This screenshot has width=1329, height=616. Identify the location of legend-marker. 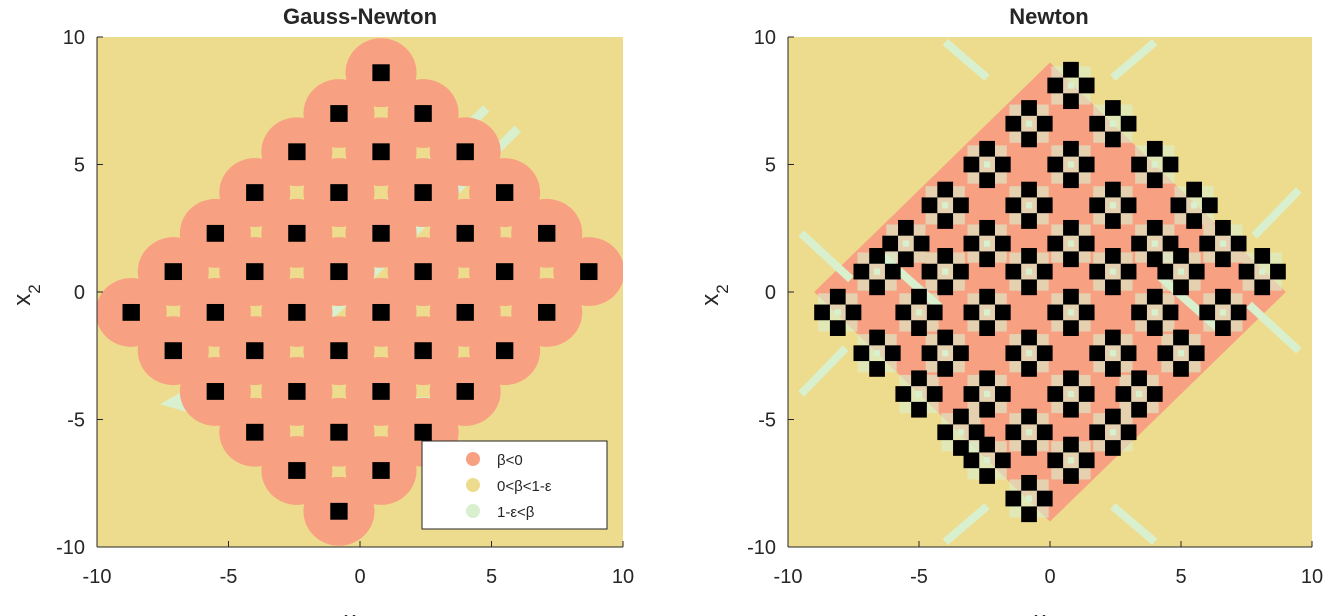
(473, 459).